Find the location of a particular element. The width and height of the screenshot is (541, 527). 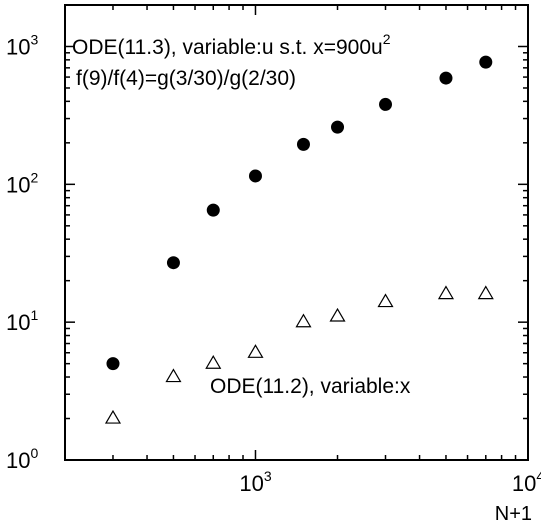

annotation-ode-11-3: ODE(11.3), variable:u s.t. x=900u2 is located at coordinates (231, 45).